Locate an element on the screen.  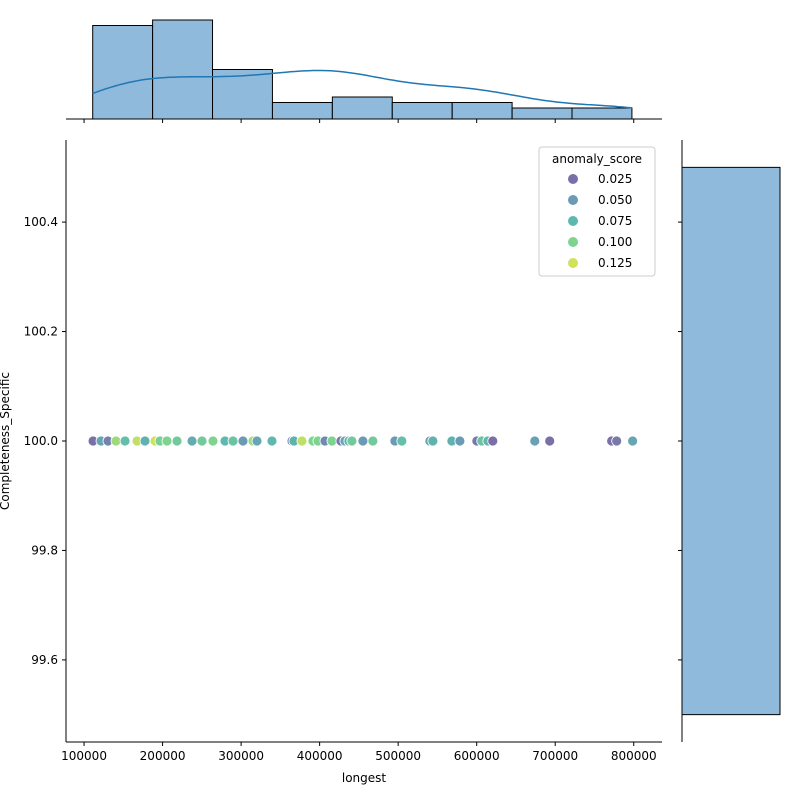
legend: anomaly_score 0.025 0.050 0.075 0.100 0.125 is located at coordinates (597, 211).